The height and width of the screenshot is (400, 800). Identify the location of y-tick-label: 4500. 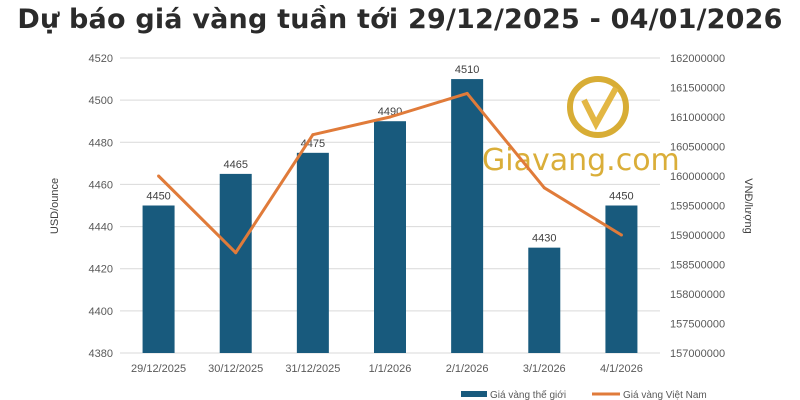
(101, 101).